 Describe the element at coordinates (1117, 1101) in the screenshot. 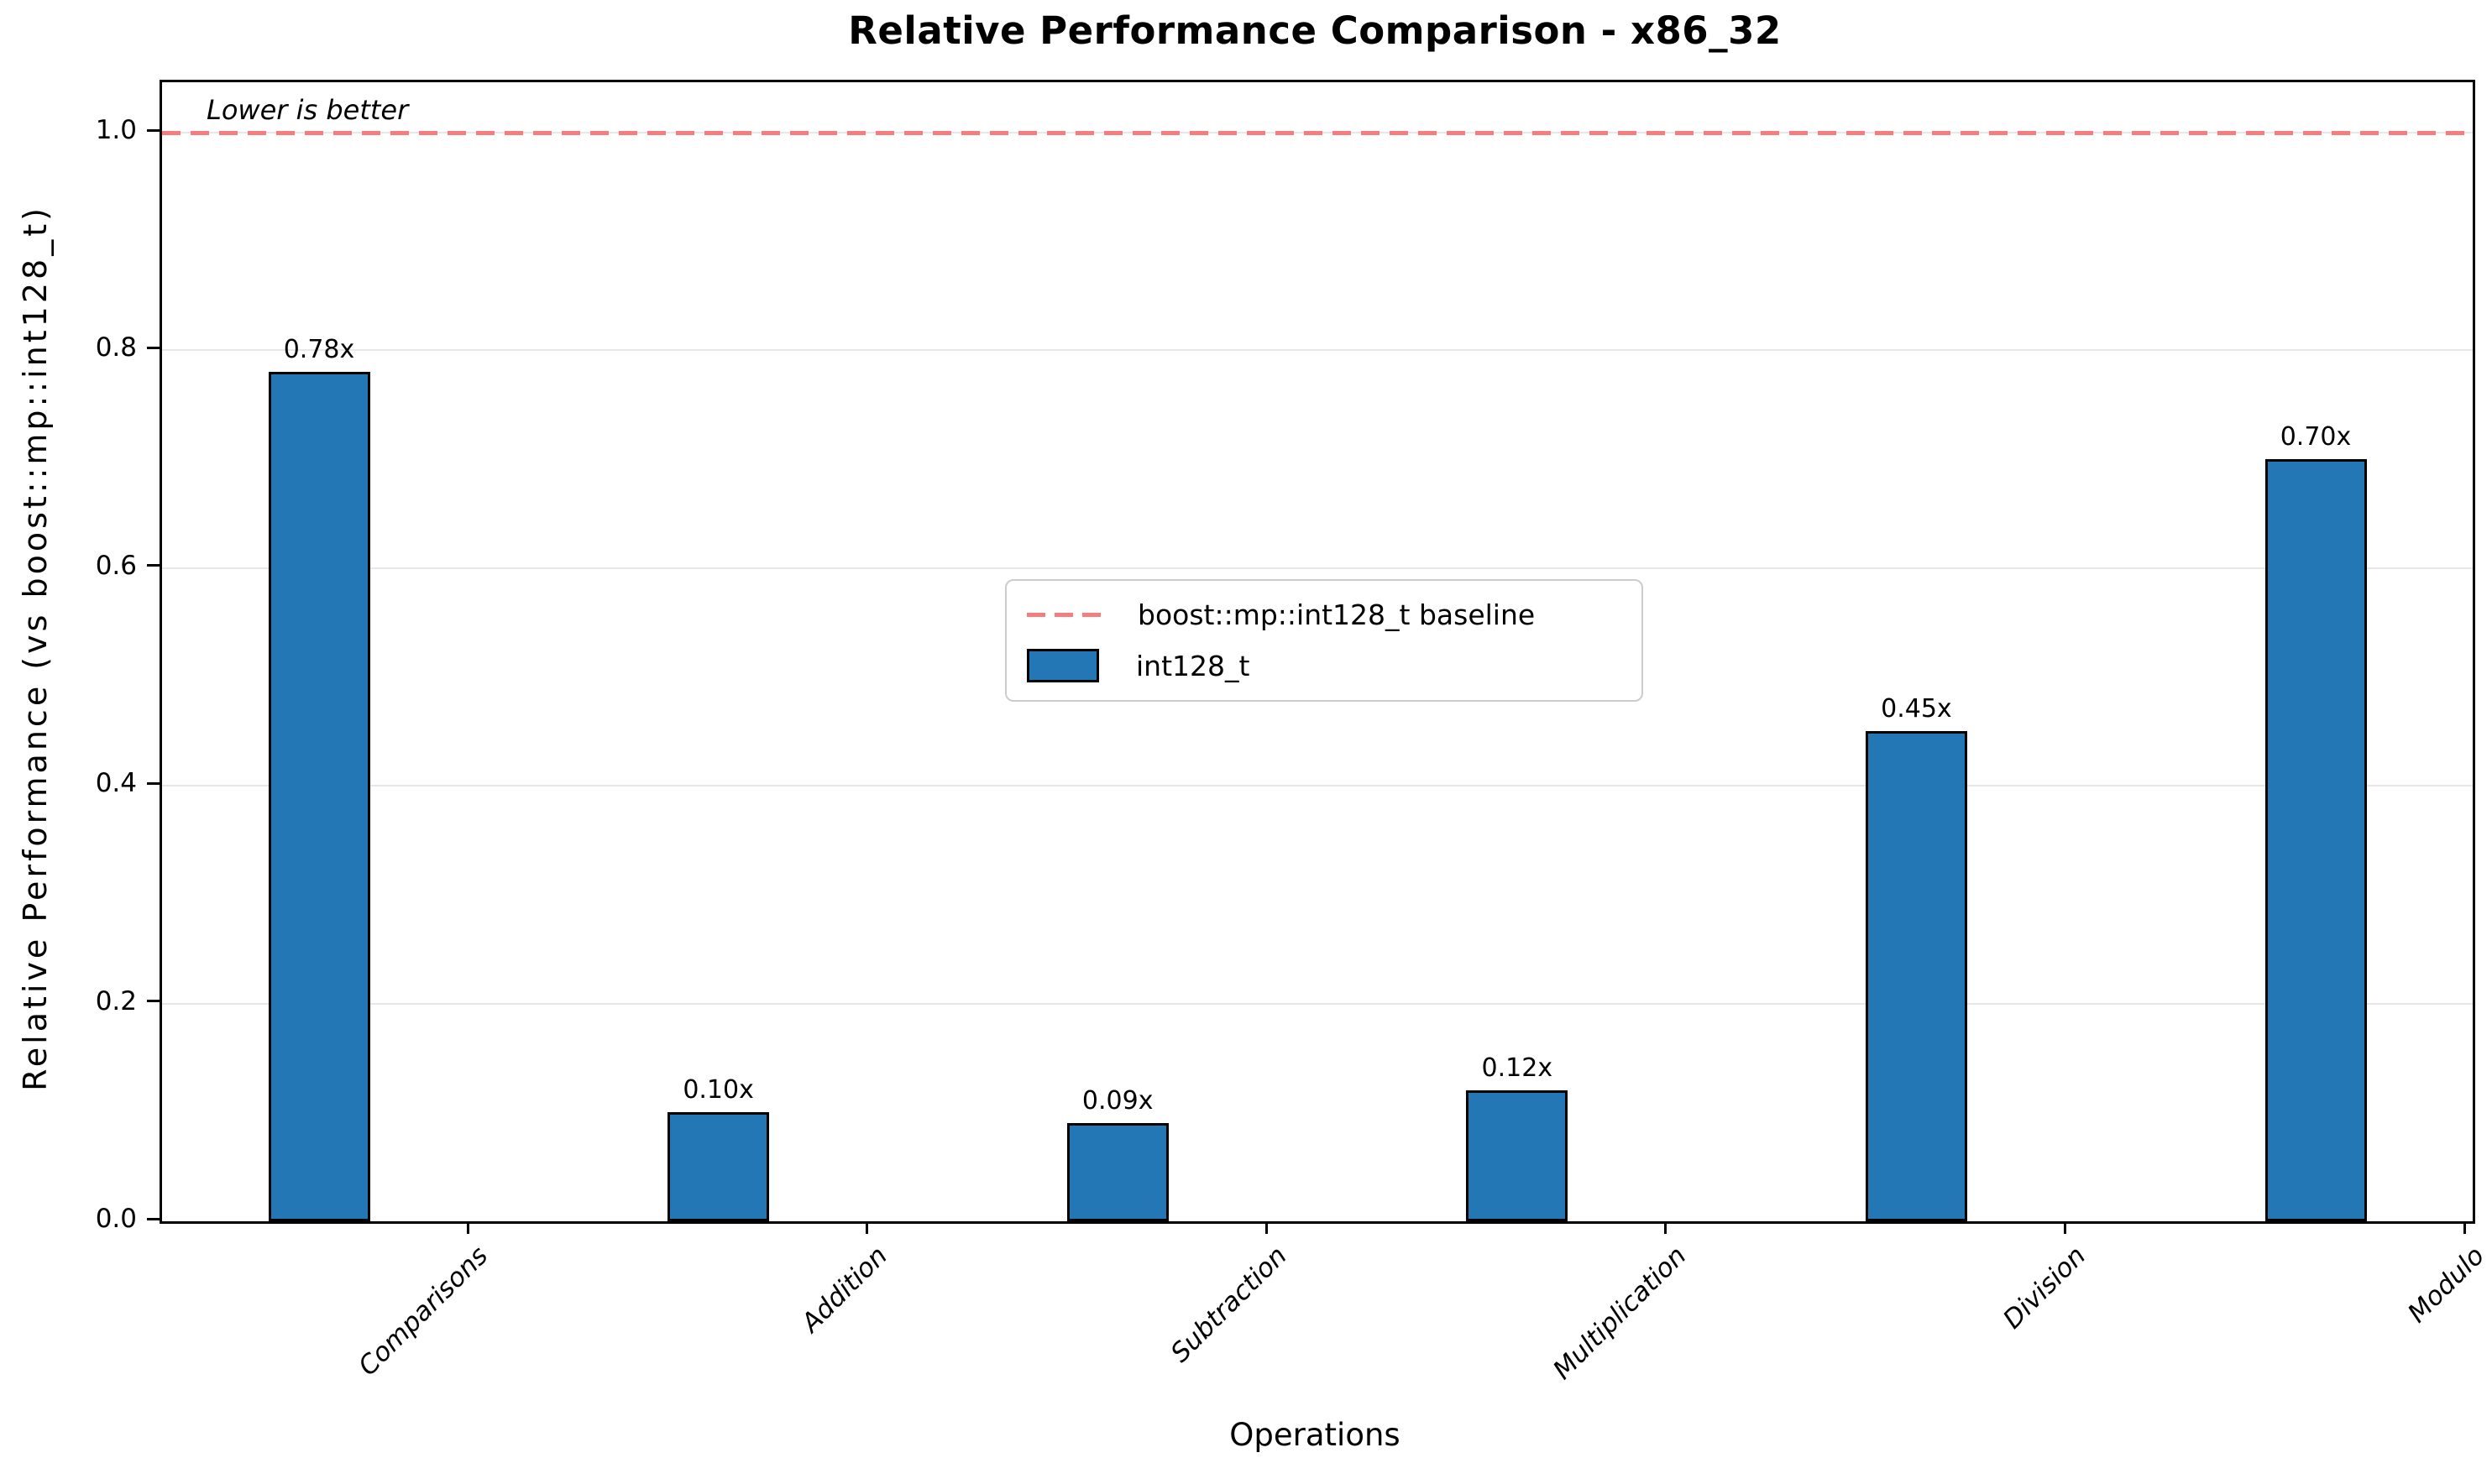

I see `bar-value-label-subtraction: 0.09x` at that location.